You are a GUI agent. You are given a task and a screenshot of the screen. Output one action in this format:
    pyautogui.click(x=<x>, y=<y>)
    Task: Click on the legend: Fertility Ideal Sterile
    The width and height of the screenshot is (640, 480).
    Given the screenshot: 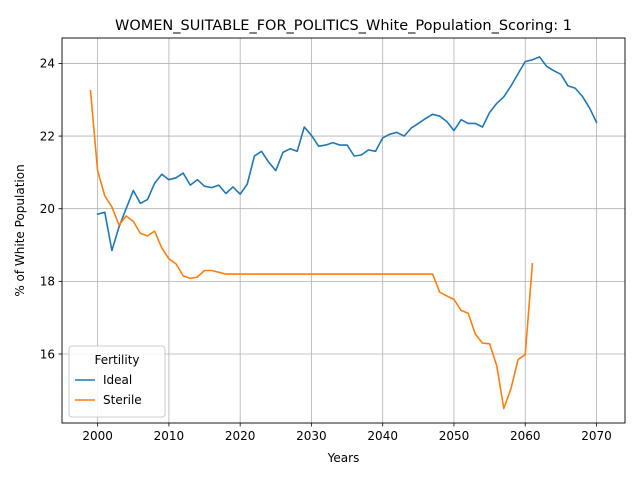 What is the action you would take?
    pyautogui.click(x=117, y=381)
    